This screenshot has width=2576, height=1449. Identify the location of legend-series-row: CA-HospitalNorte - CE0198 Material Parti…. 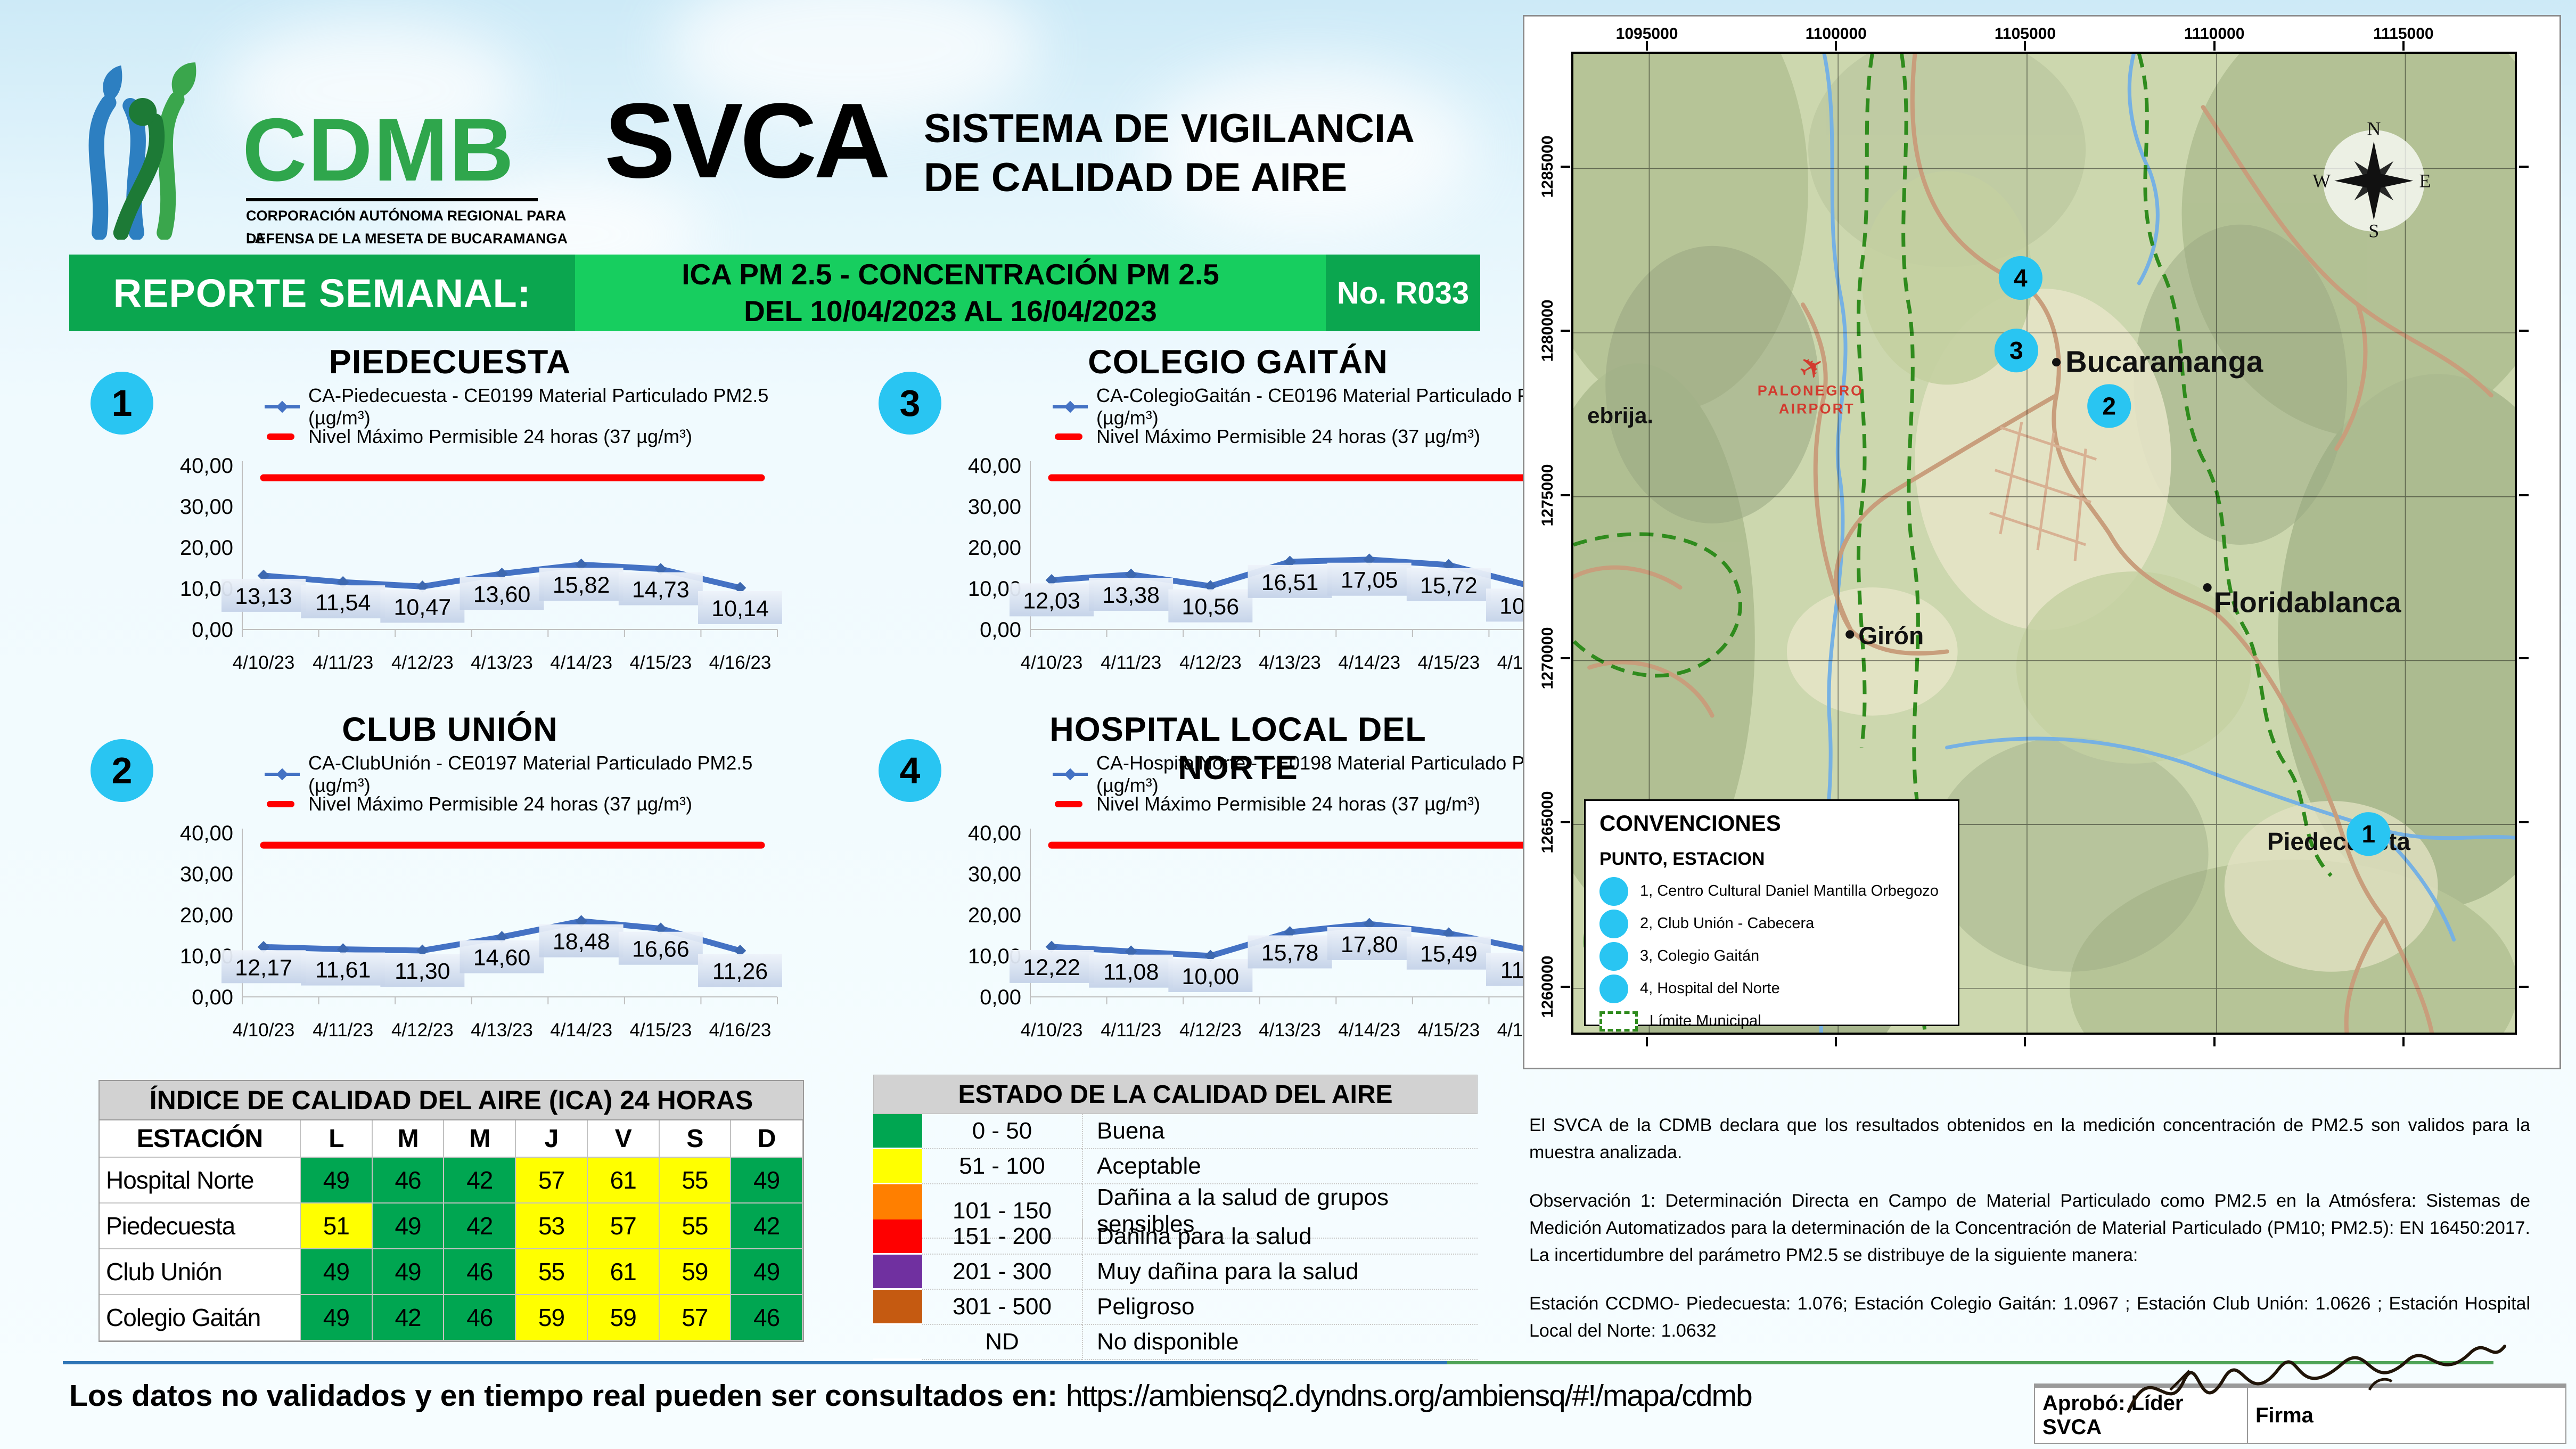
(1318, 774).